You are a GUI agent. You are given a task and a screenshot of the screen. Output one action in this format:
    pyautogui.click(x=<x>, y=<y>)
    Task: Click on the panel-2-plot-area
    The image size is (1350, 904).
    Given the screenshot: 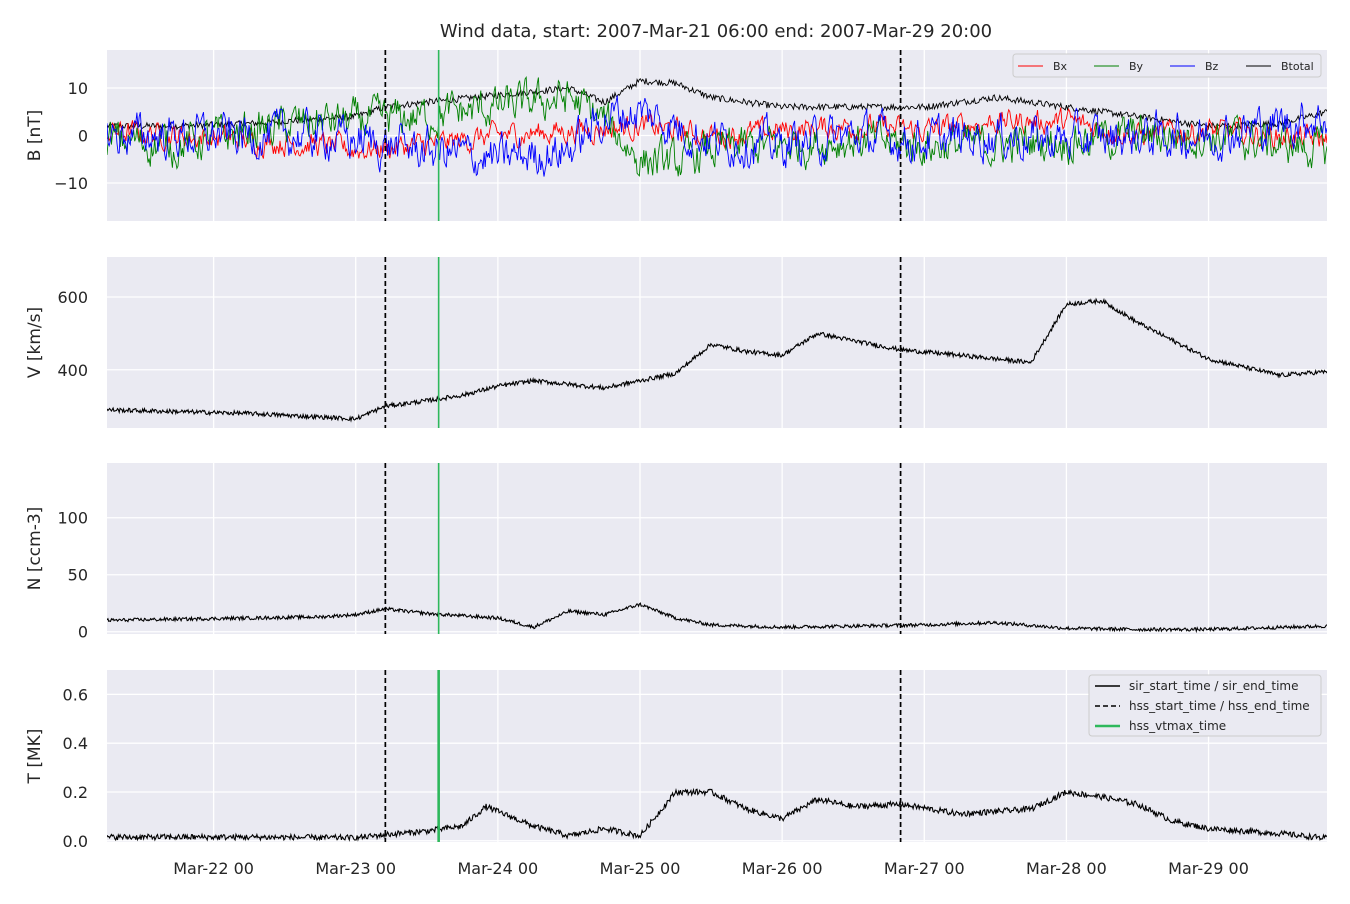 What is the action you would take?
    pyautogui.click(x=717, y=360)
    